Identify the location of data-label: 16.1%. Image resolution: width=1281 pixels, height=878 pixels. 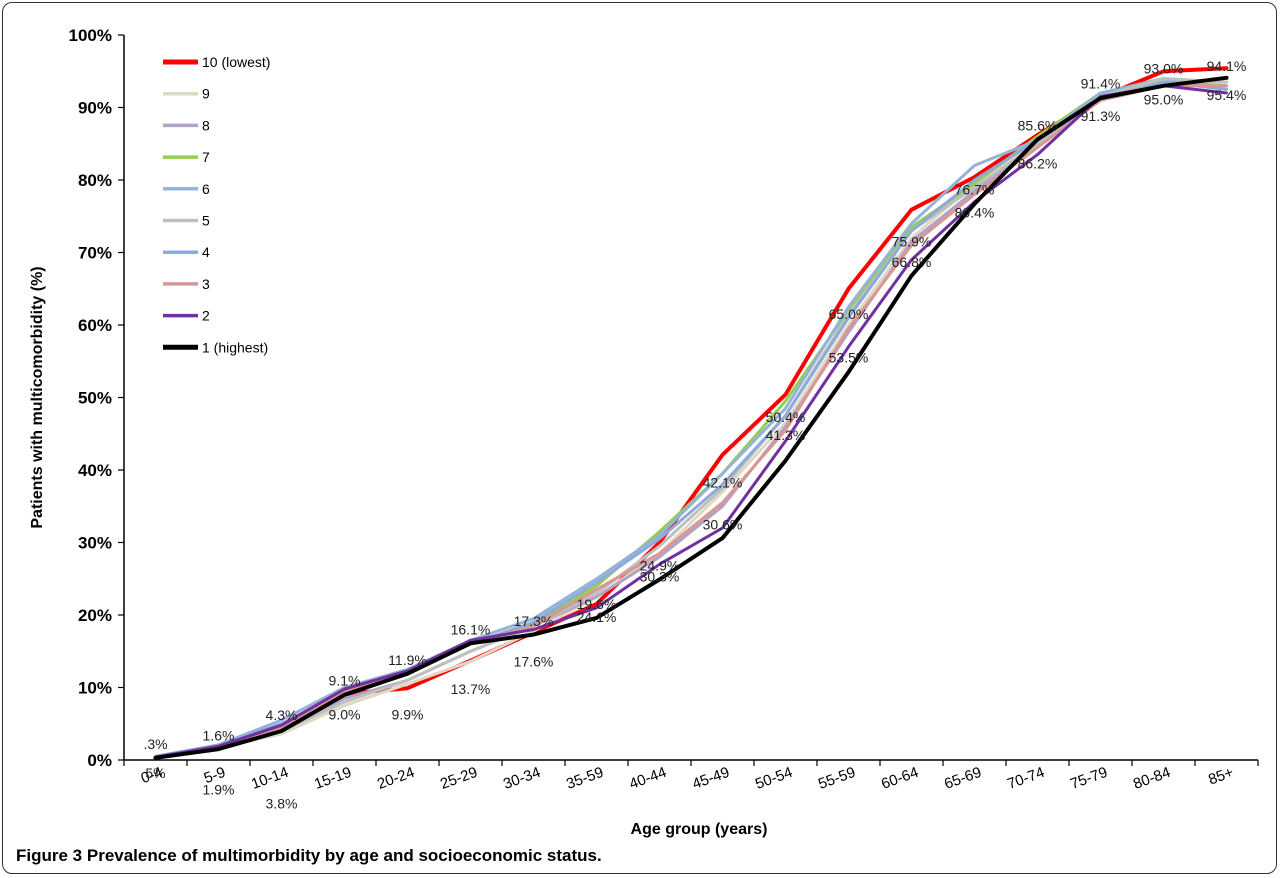
(471, 630).